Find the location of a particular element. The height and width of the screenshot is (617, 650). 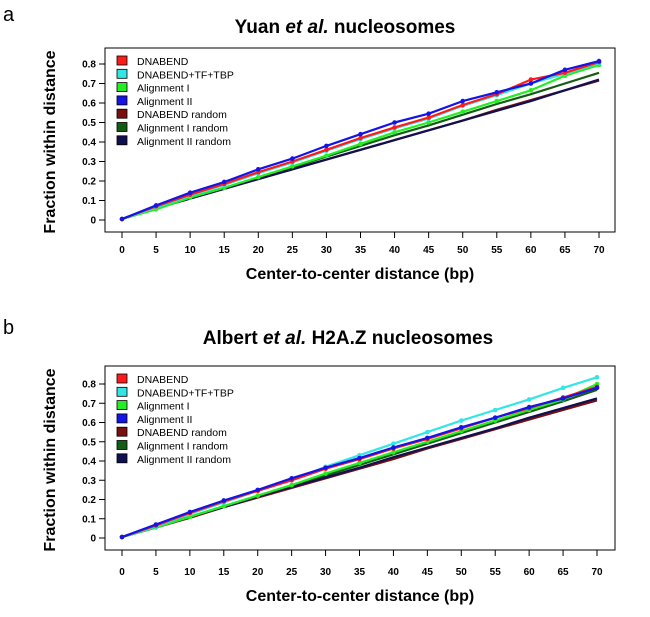

panel-a-y-tick-label: 0 is located at coordinates (93, 221).